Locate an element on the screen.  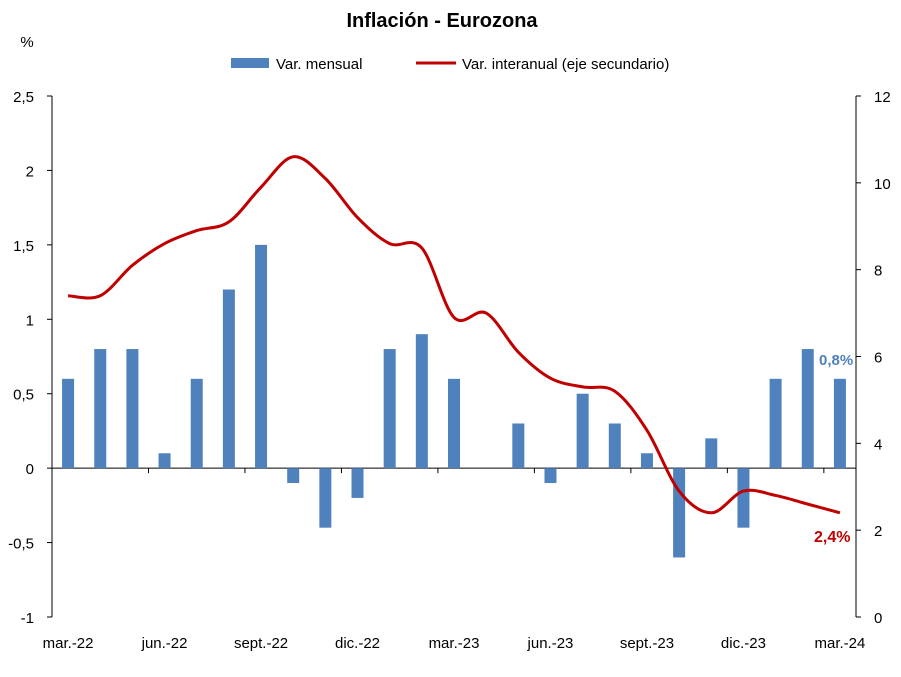
x-axis-tick-label: mar.-22 is located at coordinates (68, 643).